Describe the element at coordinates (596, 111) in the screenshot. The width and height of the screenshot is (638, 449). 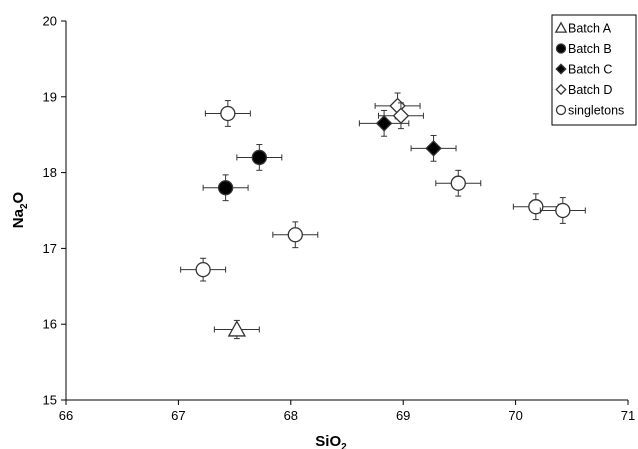
I see `legend-label: singletons` at that location.